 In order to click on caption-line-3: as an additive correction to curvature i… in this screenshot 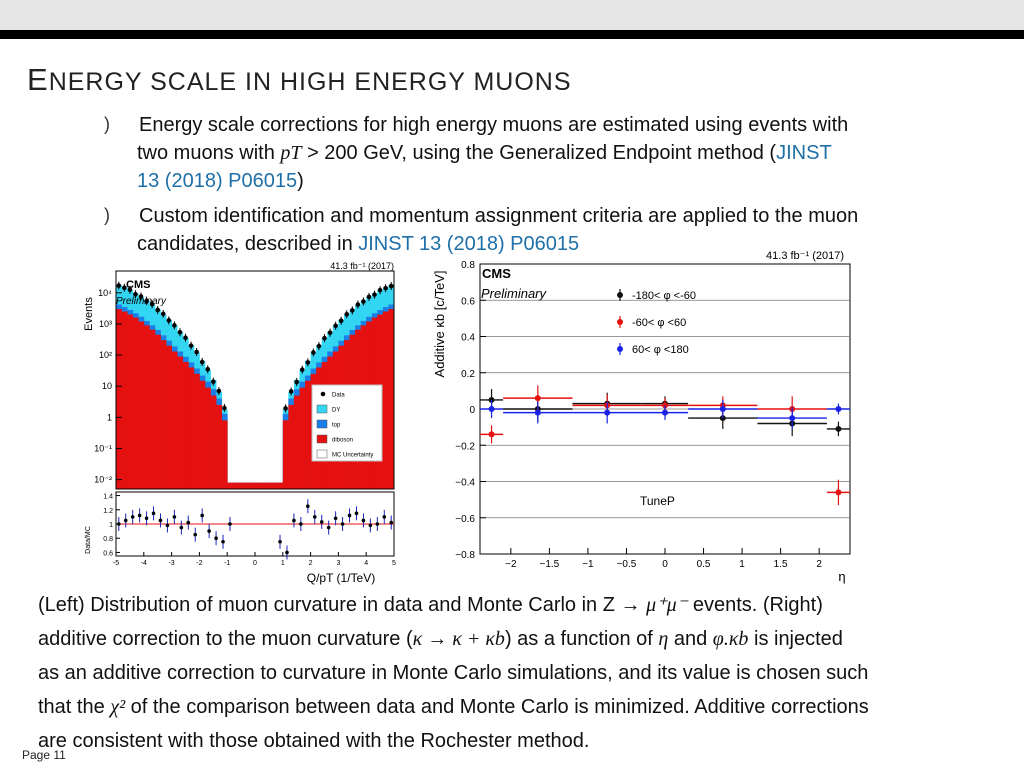, I will do `click(453, 673)`.